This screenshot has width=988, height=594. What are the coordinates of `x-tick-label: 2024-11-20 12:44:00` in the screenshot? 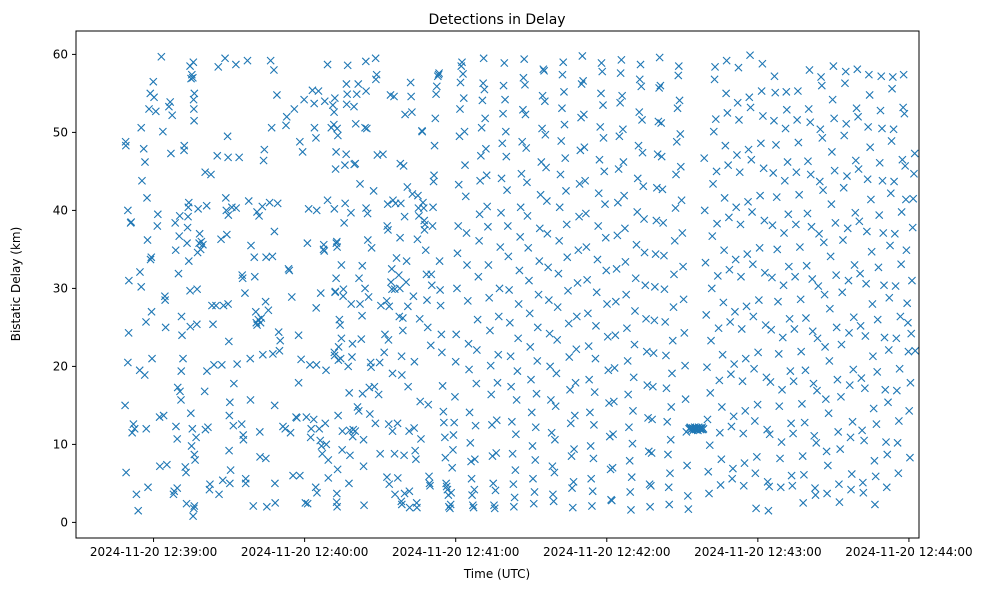 It's located at (908, 552).